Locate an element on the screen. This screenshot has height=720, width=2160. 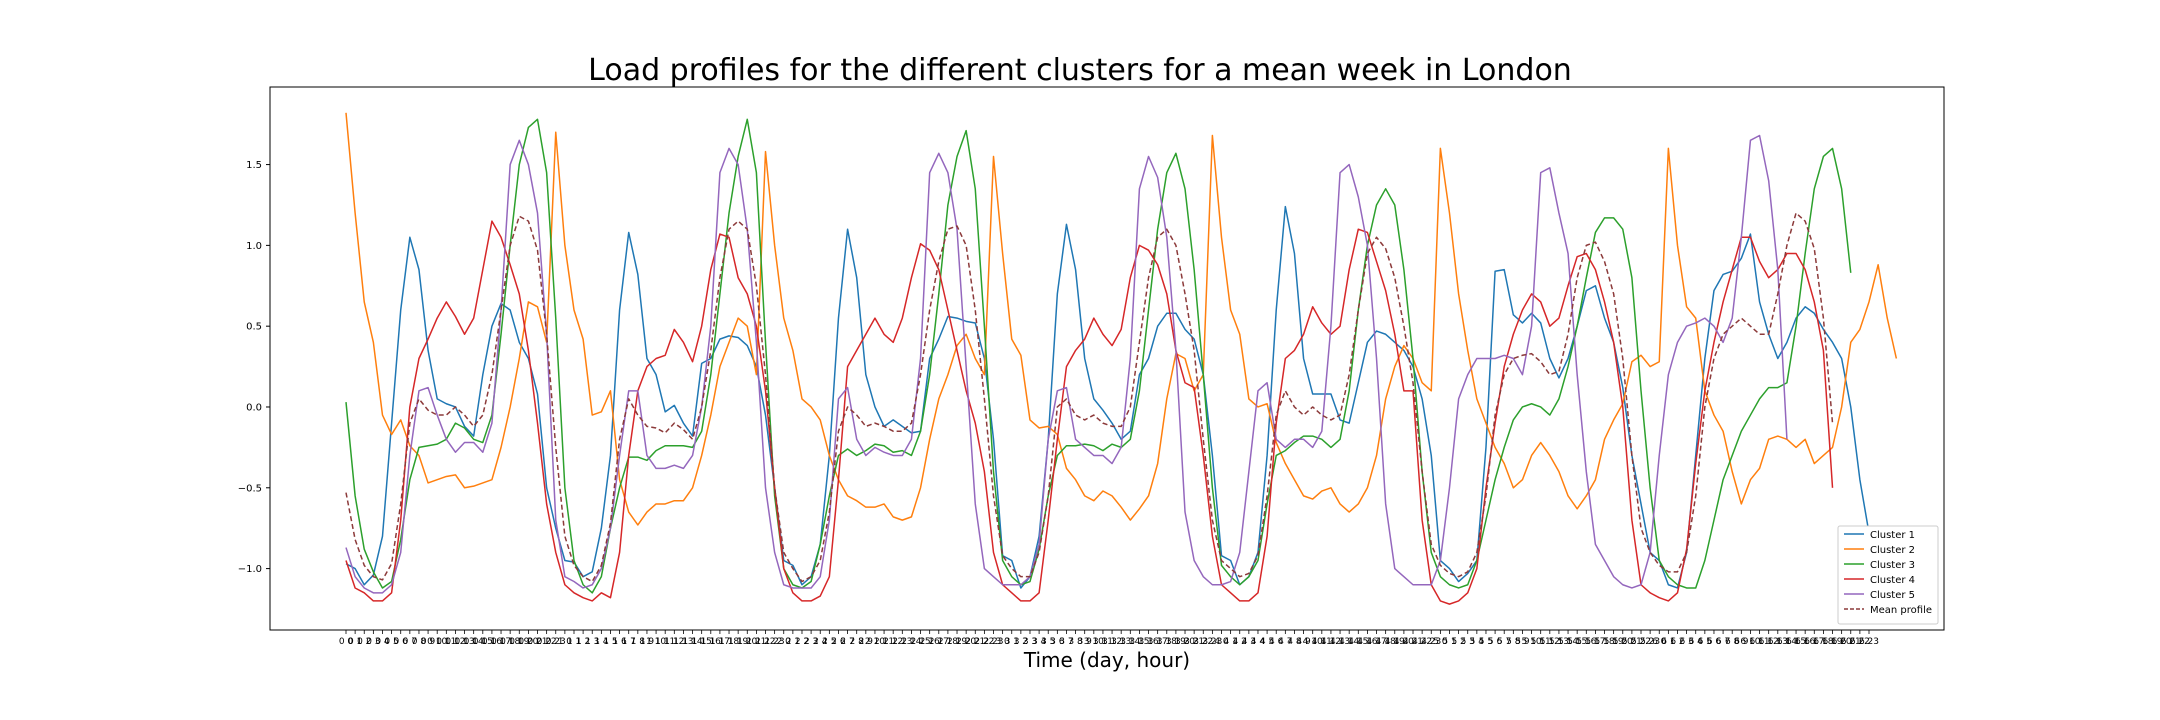
x-tick-label: 6 22 is located at coordinates (1860, 642).